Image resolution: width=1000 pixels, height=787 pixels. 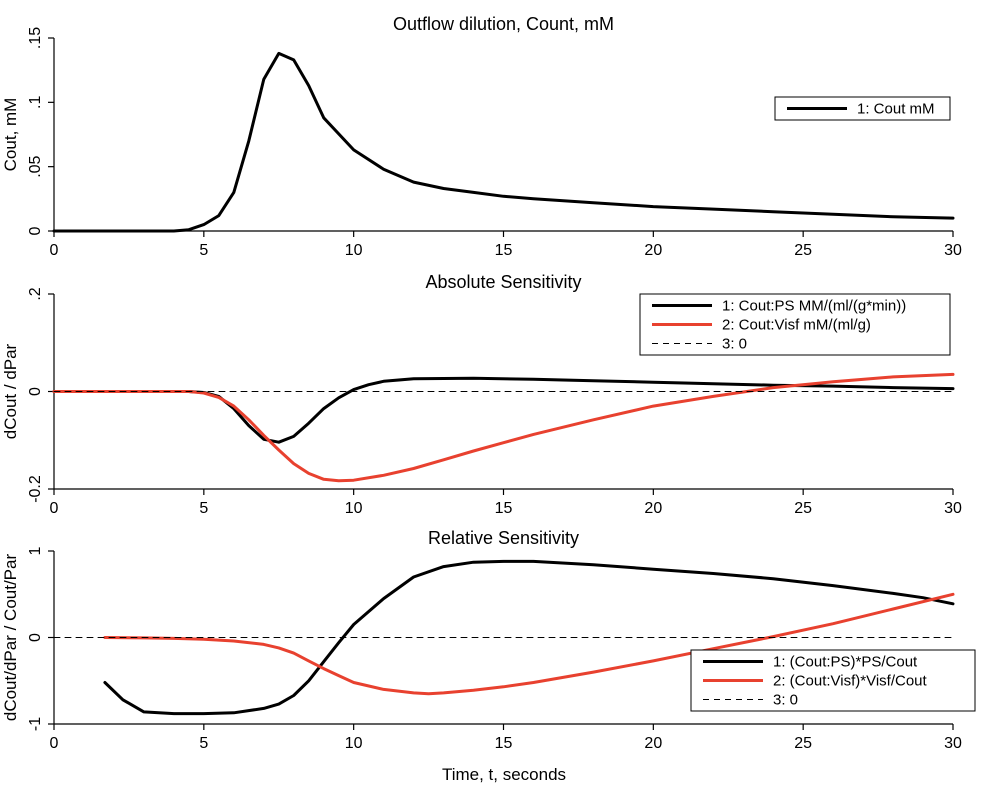 I want to click on y-tick-label: -1, so click(x=35, y=724).